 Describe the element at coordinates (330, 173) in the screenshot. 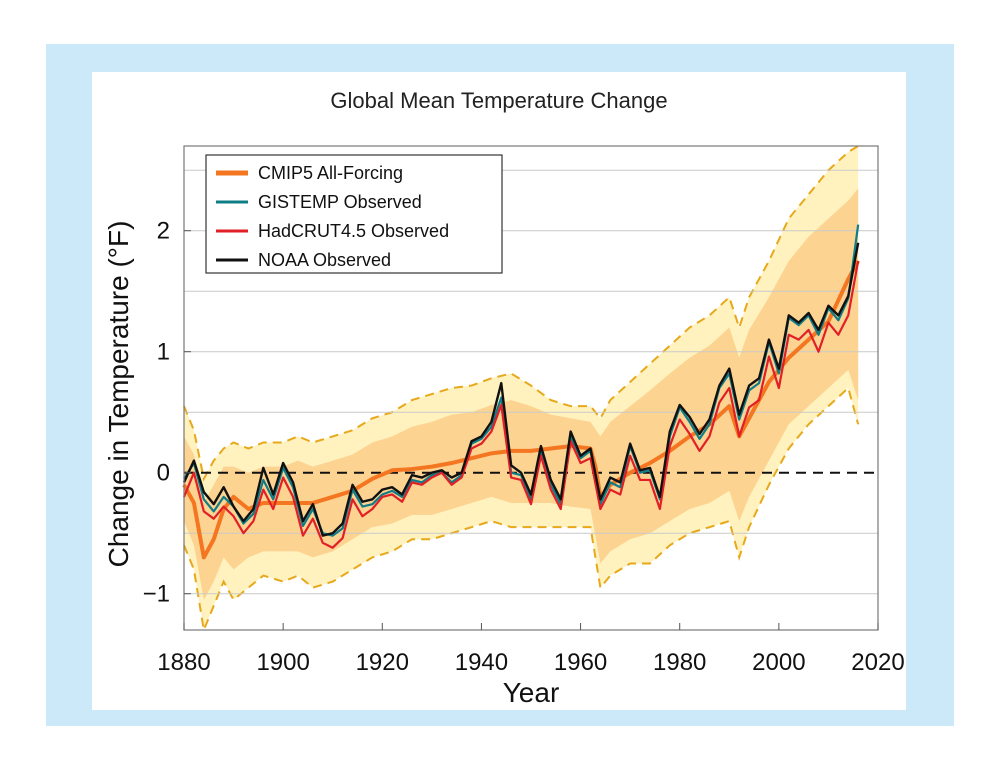

I see `legend-label-cmip5: CMIP5 All-Forcing` at that location.